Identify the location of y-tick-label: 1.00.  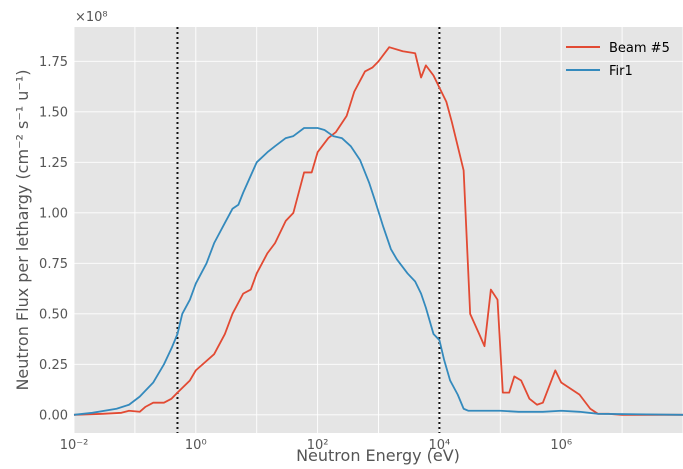
(53, 213).